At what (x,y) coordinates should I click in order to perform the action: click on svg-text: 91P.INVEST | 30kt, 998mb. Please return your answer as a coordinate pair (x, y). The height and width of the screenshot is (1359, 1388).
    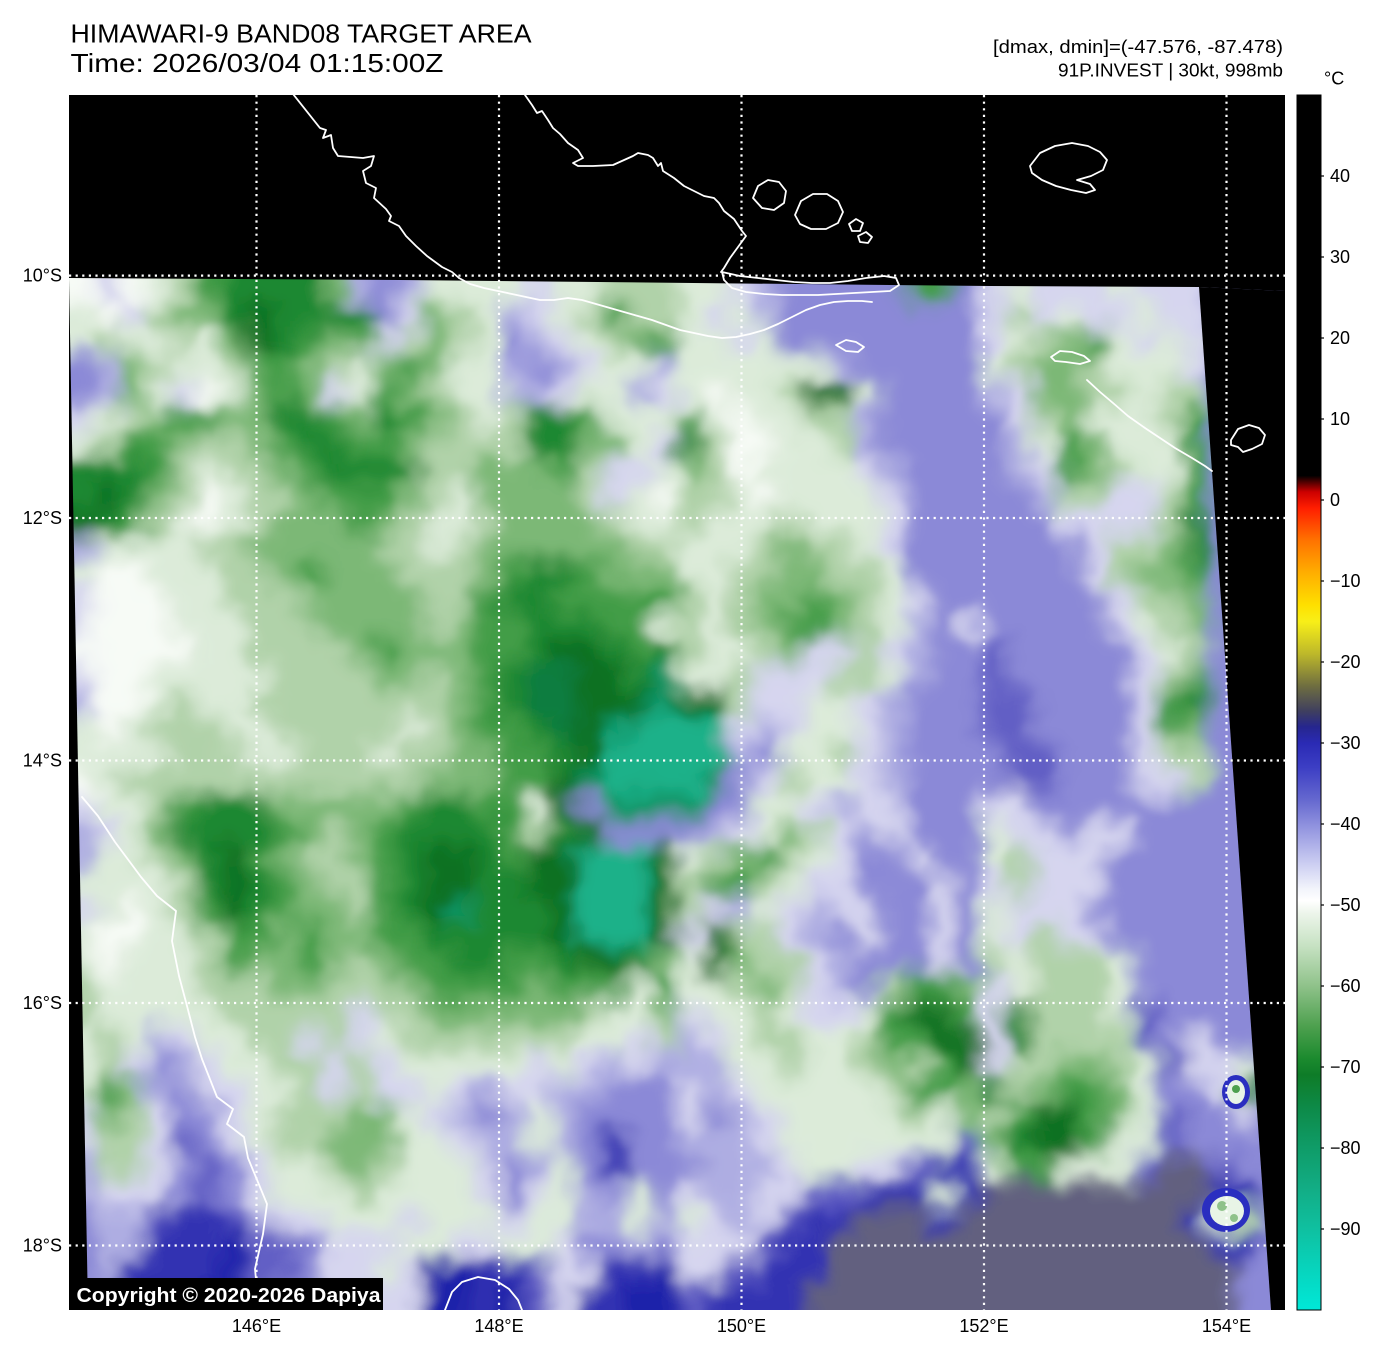
    Looking at the image, I should click on (1170, 71).